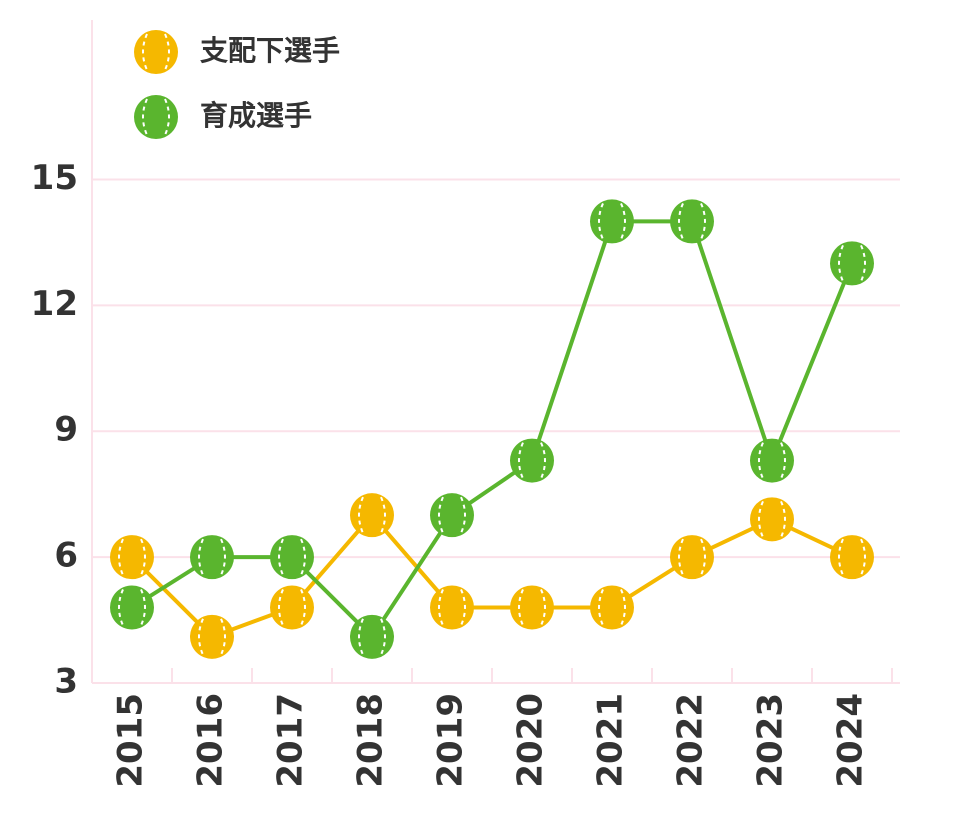  I want to click on y-tick-label: 3, so click(66, 682).